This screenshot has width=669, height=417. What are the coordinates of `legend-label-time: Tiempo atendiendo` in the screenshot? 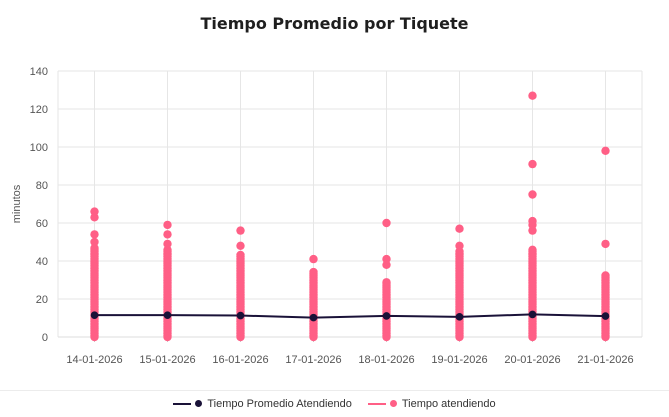 It's located at (448, 404).